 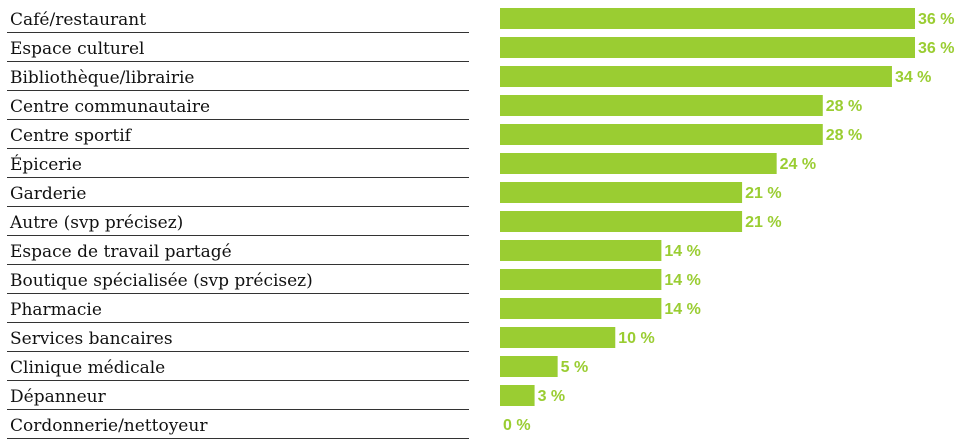 I want to click on value-label: 24 %, so click(x=798, y=164).